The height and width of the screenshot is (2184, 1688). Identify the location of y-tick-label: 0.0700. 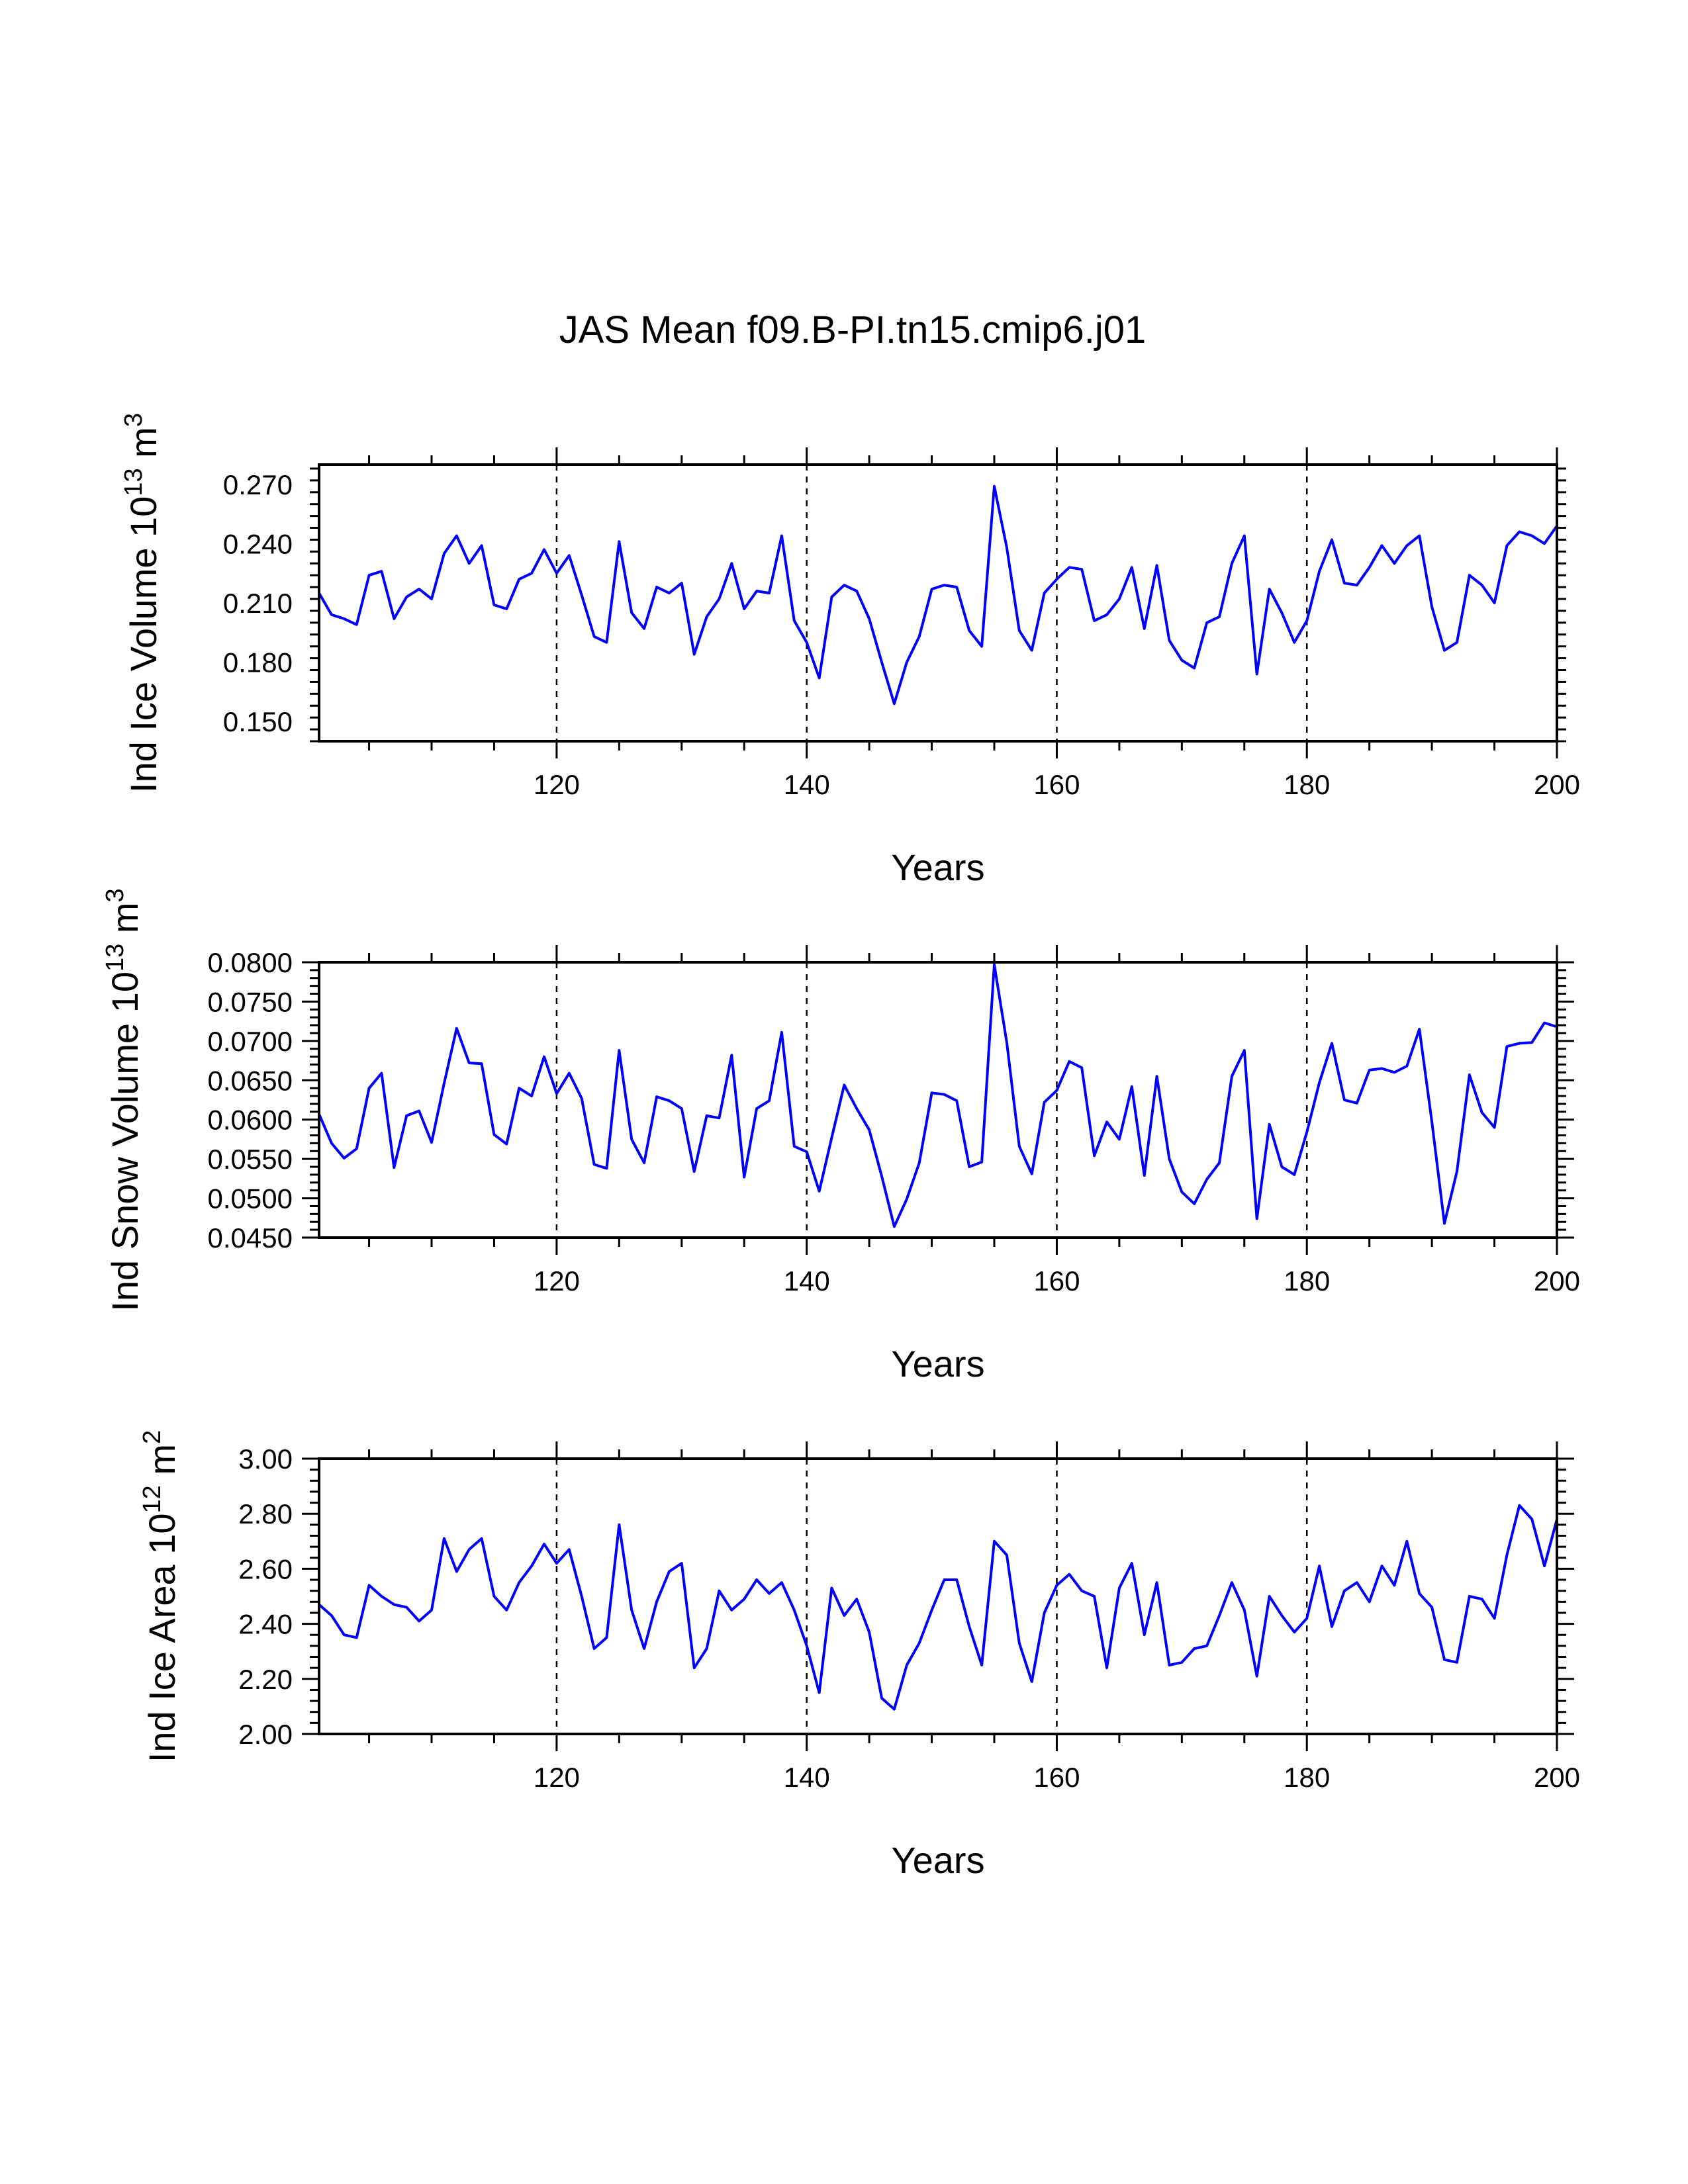
(250, 1041).